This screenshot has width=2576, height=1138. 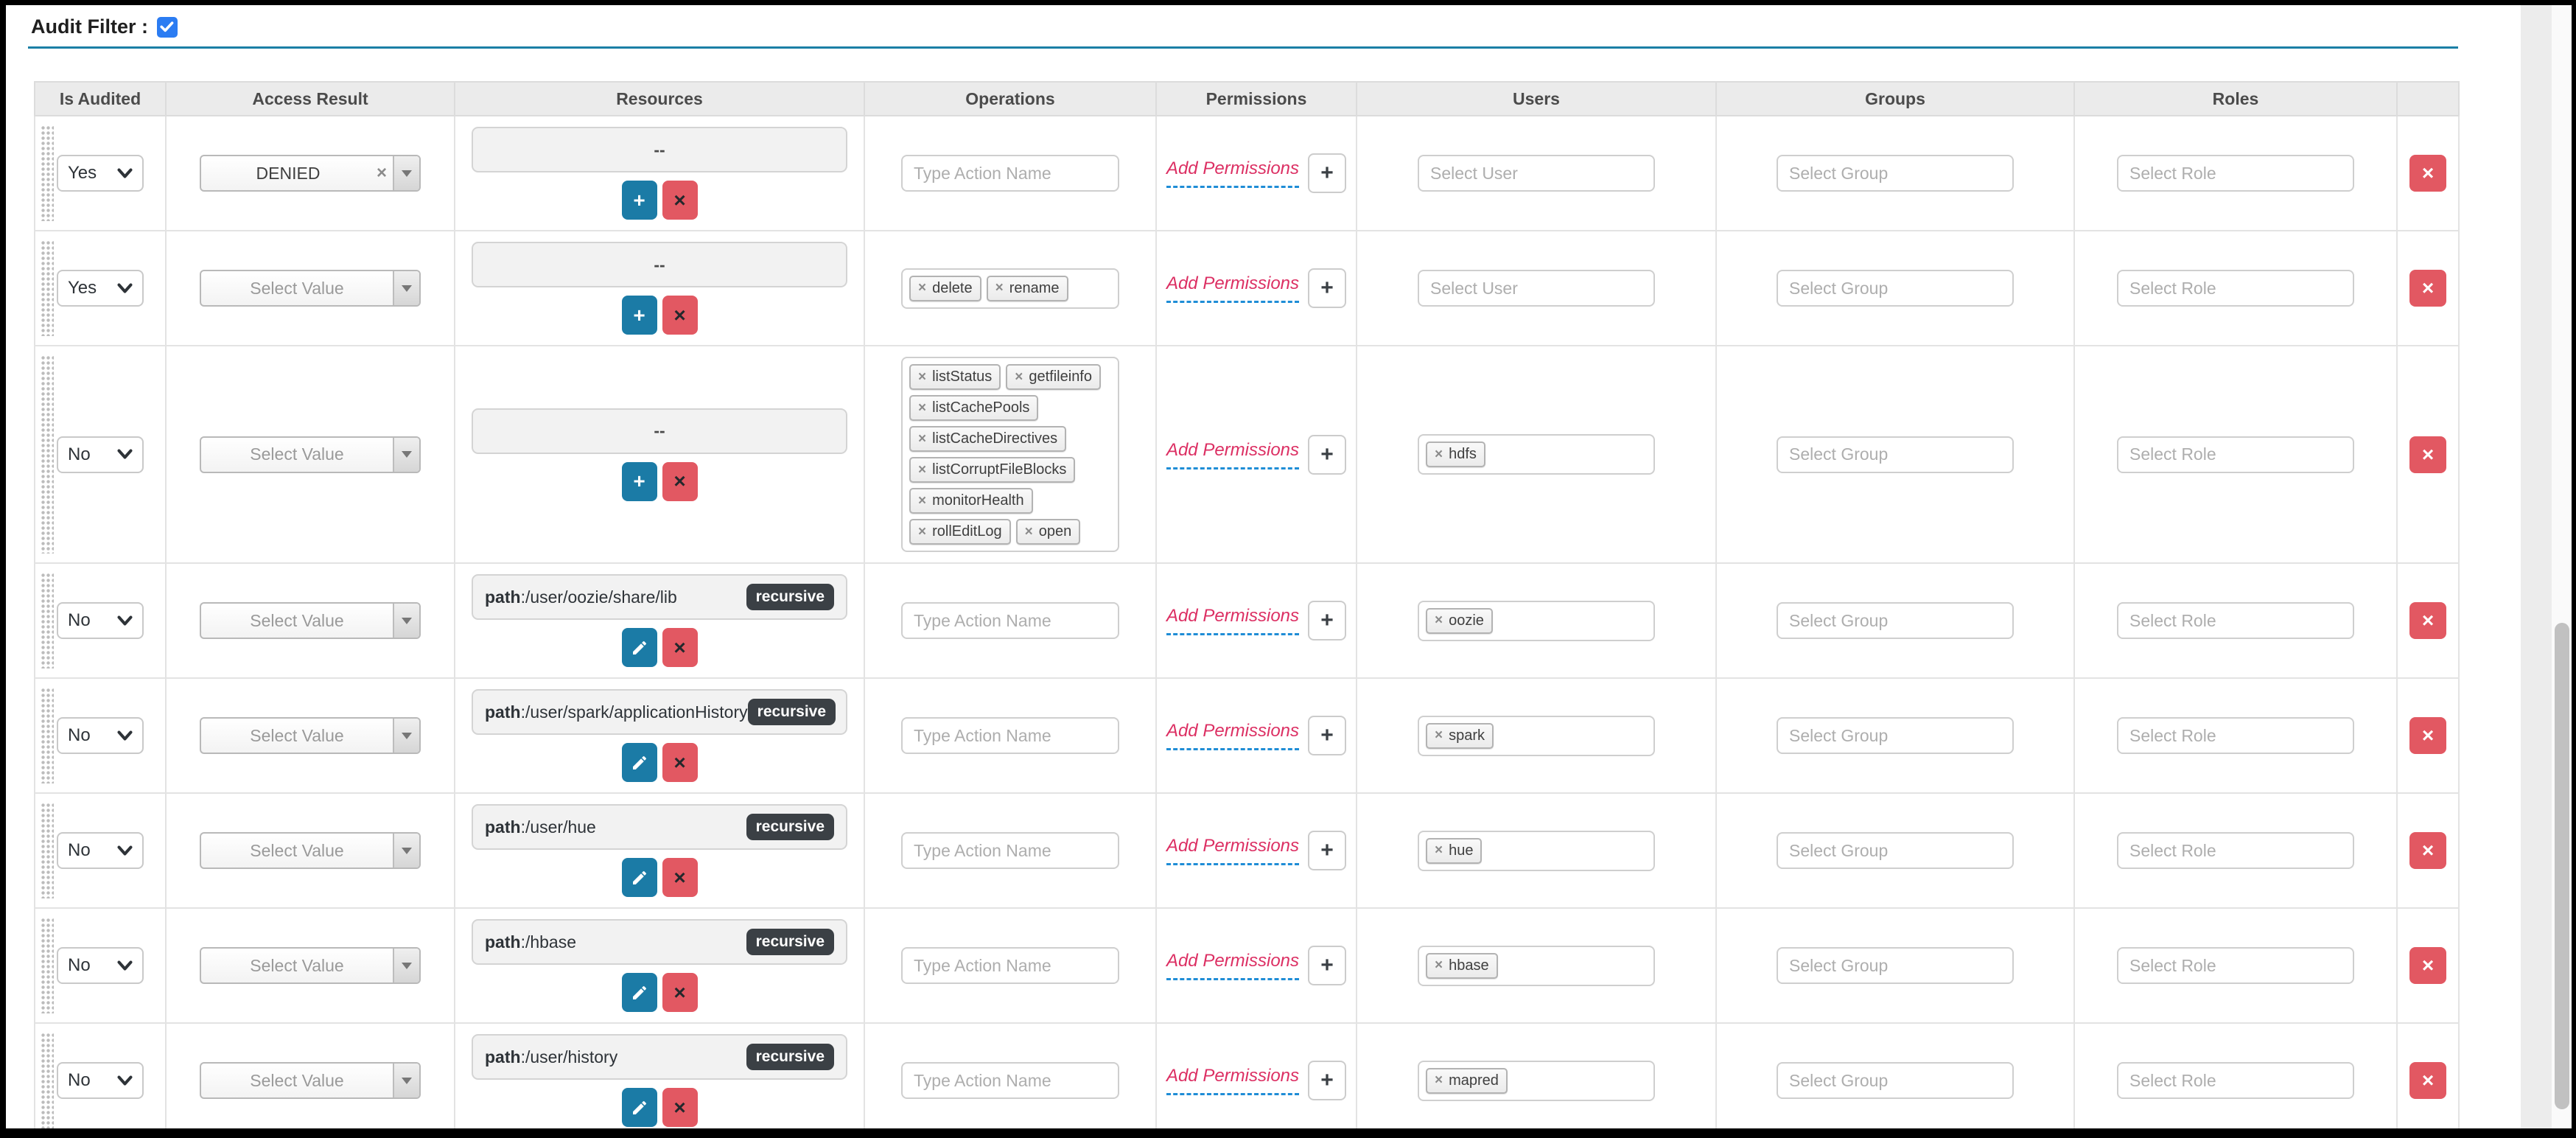 I want to click on users-tags: × mapred, so click(x=1536, y=1080).